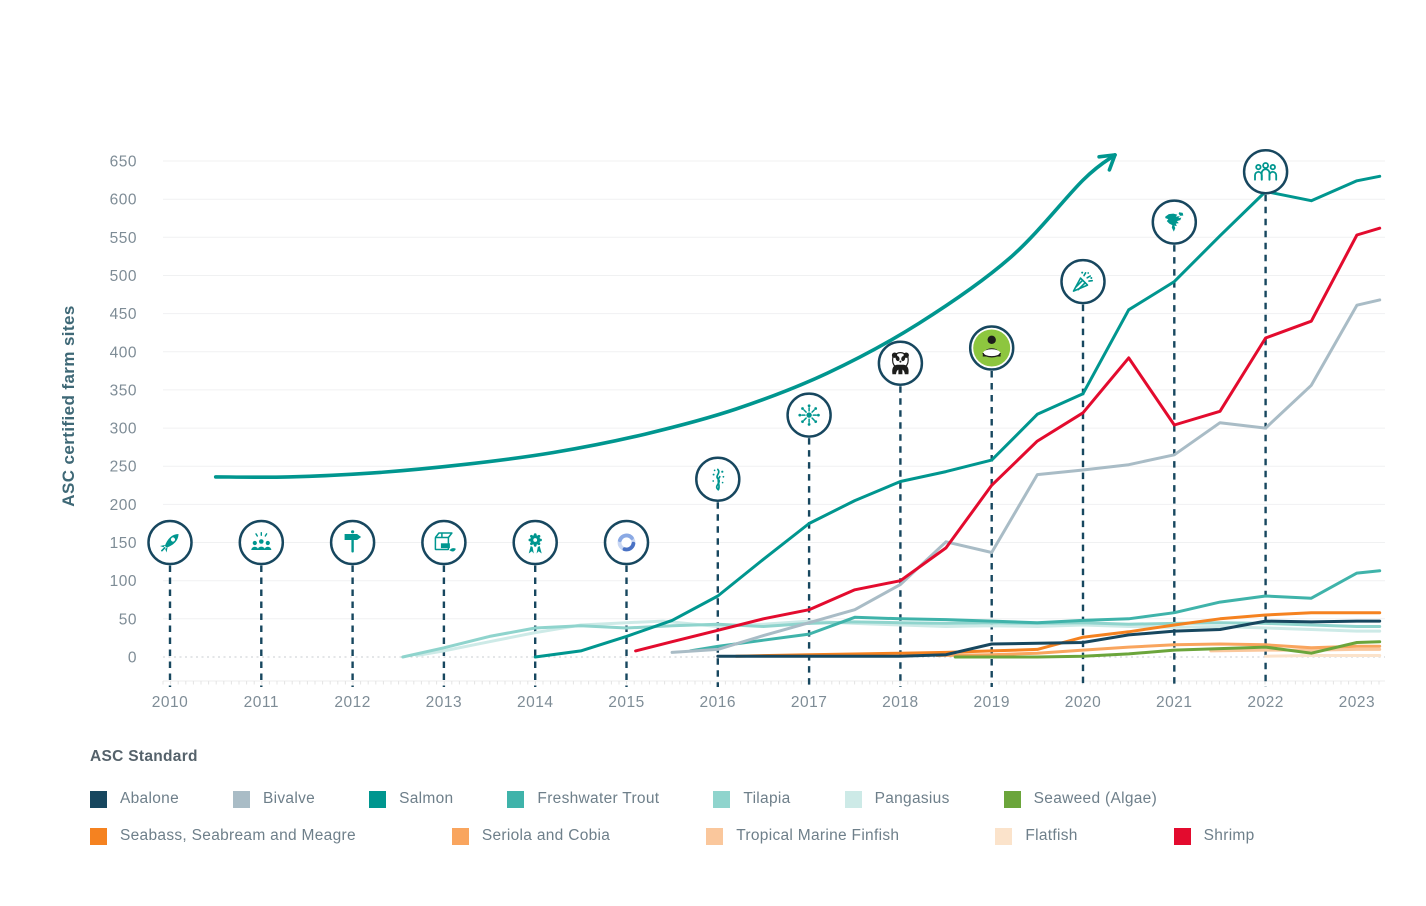  What do you see at coordinates (1049, 638) in the screenshot?
I see `series-line-abalone` at bounding box center [1049, 638].